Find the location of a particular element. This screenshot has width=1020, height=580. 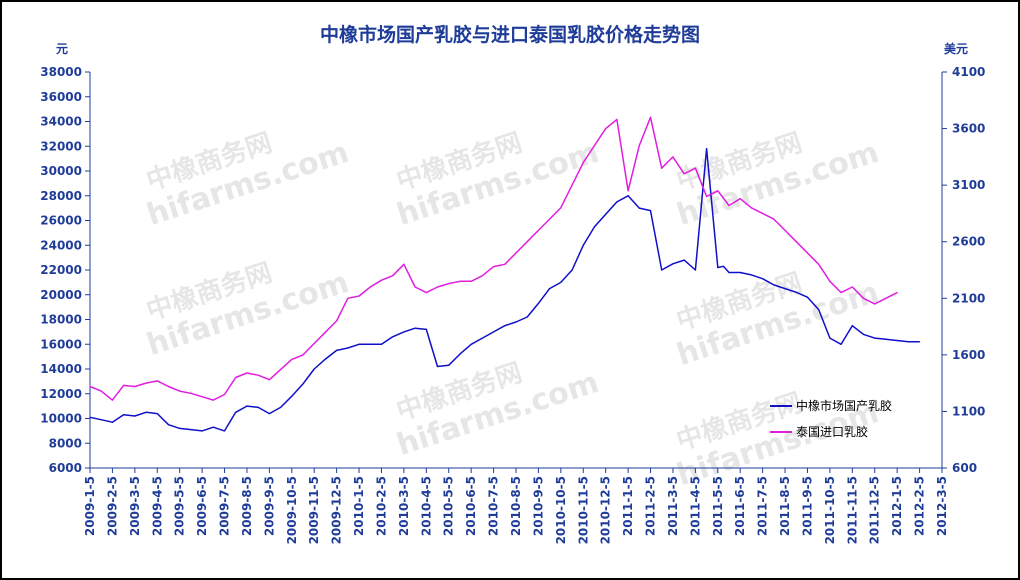

right-axis-unit: 美元 is located at coordinates (956, 49).